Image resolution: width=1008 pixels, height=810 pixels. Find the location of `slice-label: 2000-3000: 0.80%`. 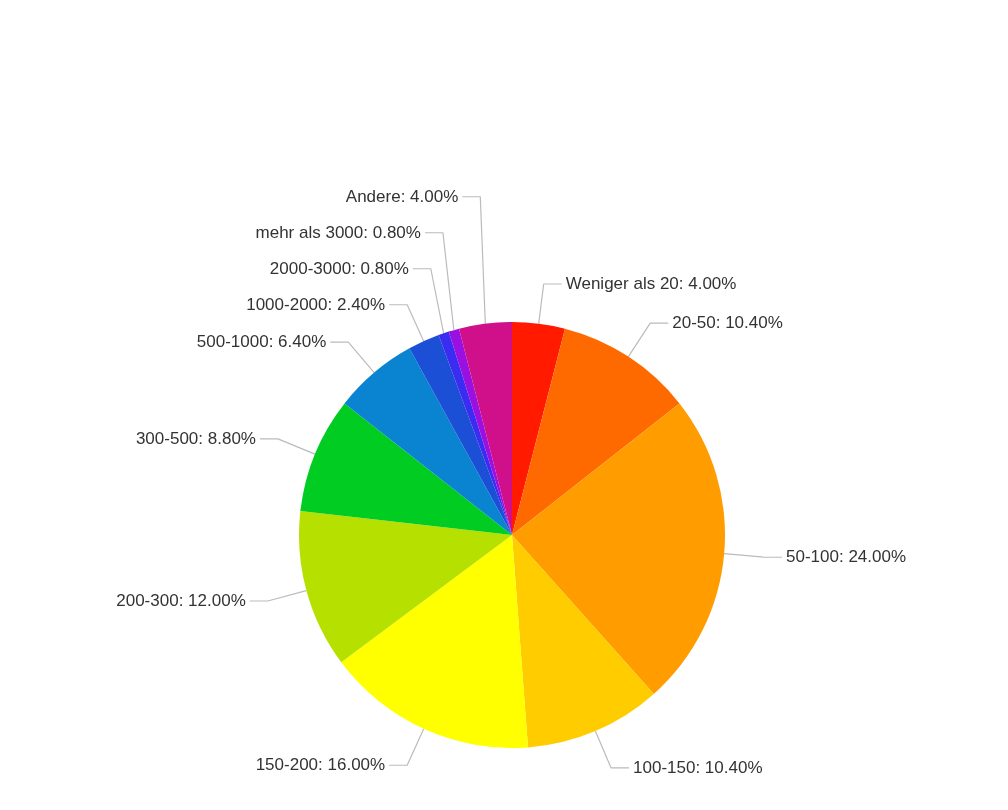

slice-label: 2000-3000: 0.80% is located at coordinates (339, 268).